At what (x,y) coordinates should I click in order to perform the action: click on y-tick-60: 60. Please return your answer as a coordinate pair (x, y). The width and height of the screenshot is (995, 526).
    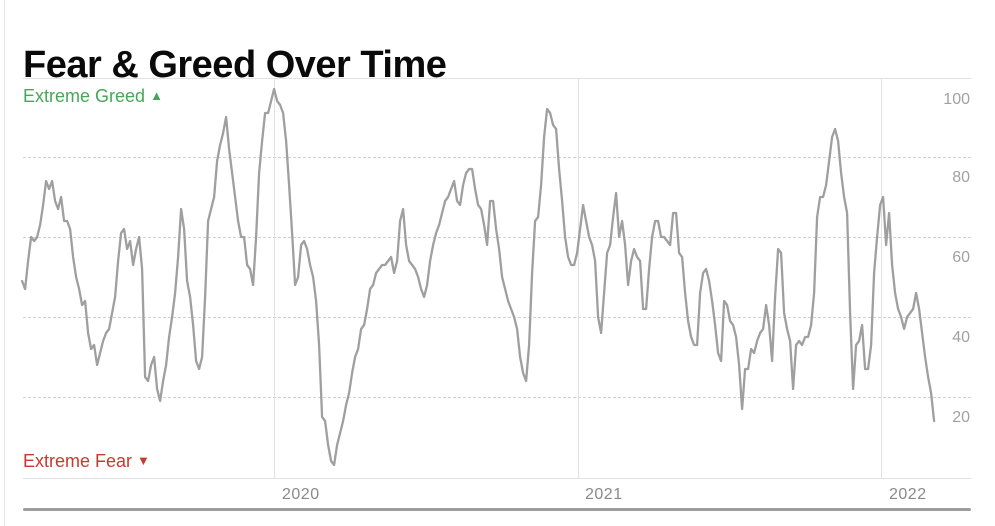
    Looking at the image, I should click on (961, 257).